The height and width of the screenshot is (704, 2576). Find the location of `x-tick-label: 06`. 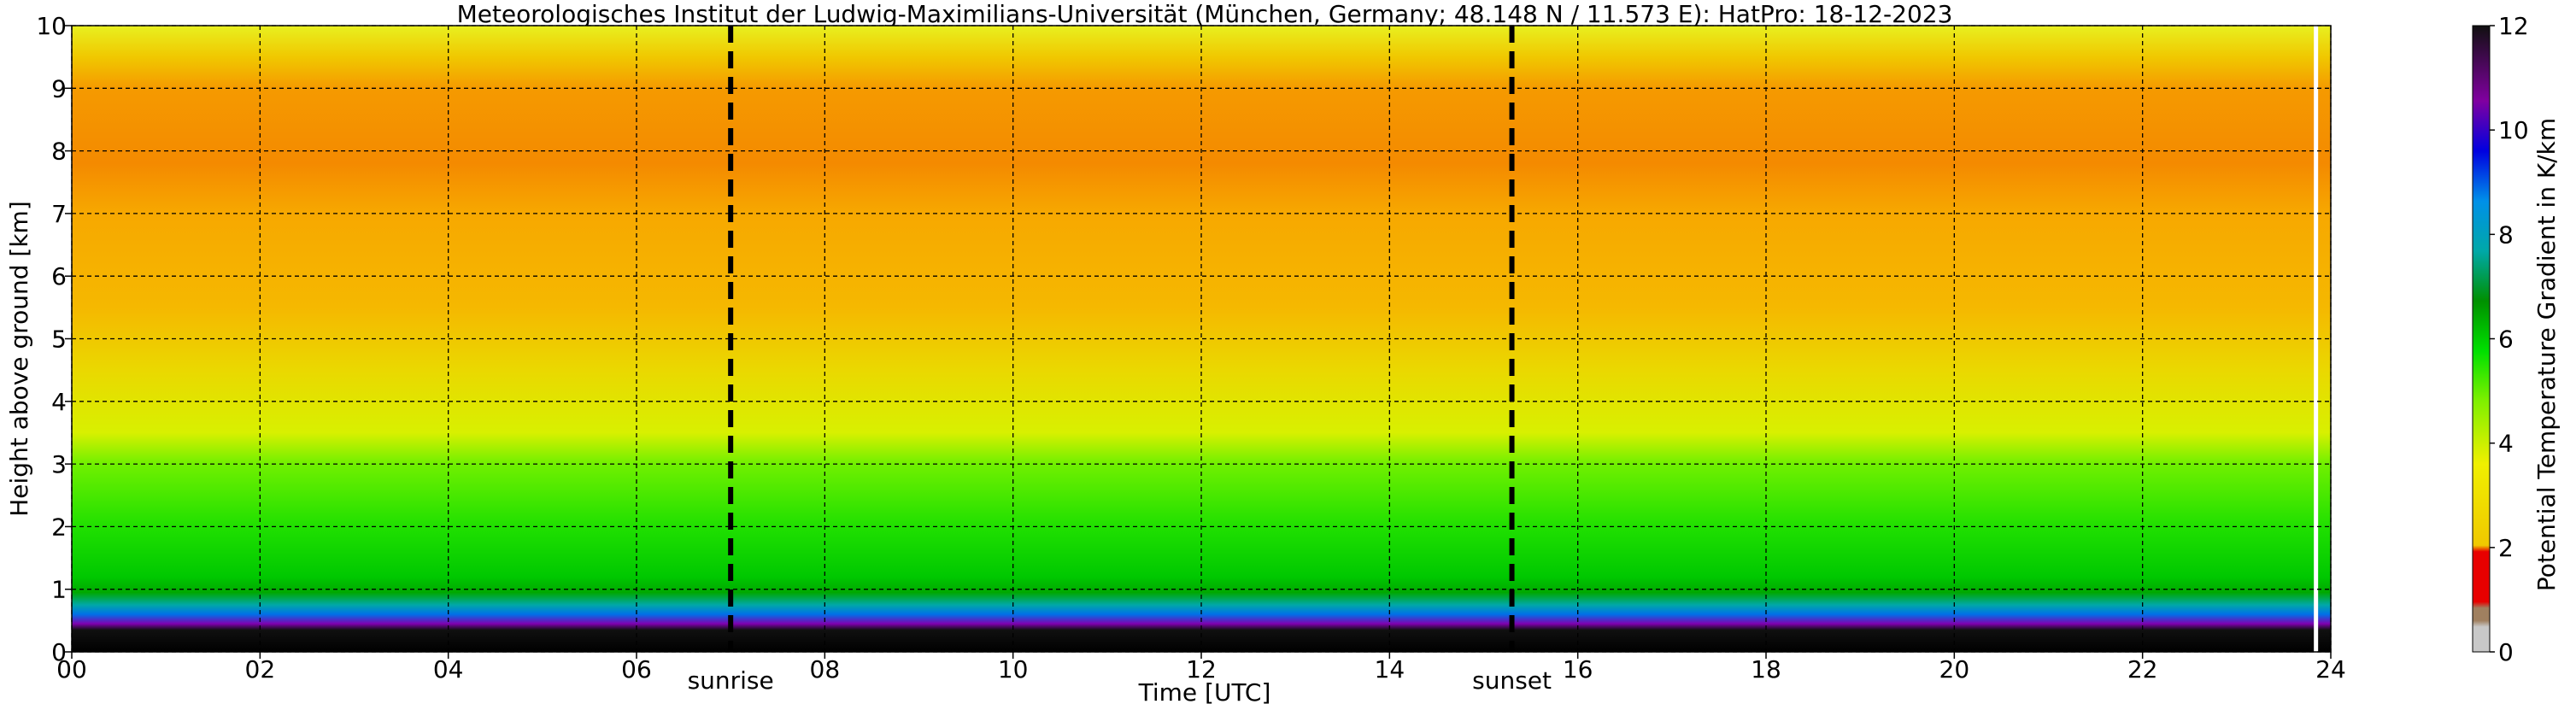

x-tick-label: 06 is located at coordinates (636, 669).